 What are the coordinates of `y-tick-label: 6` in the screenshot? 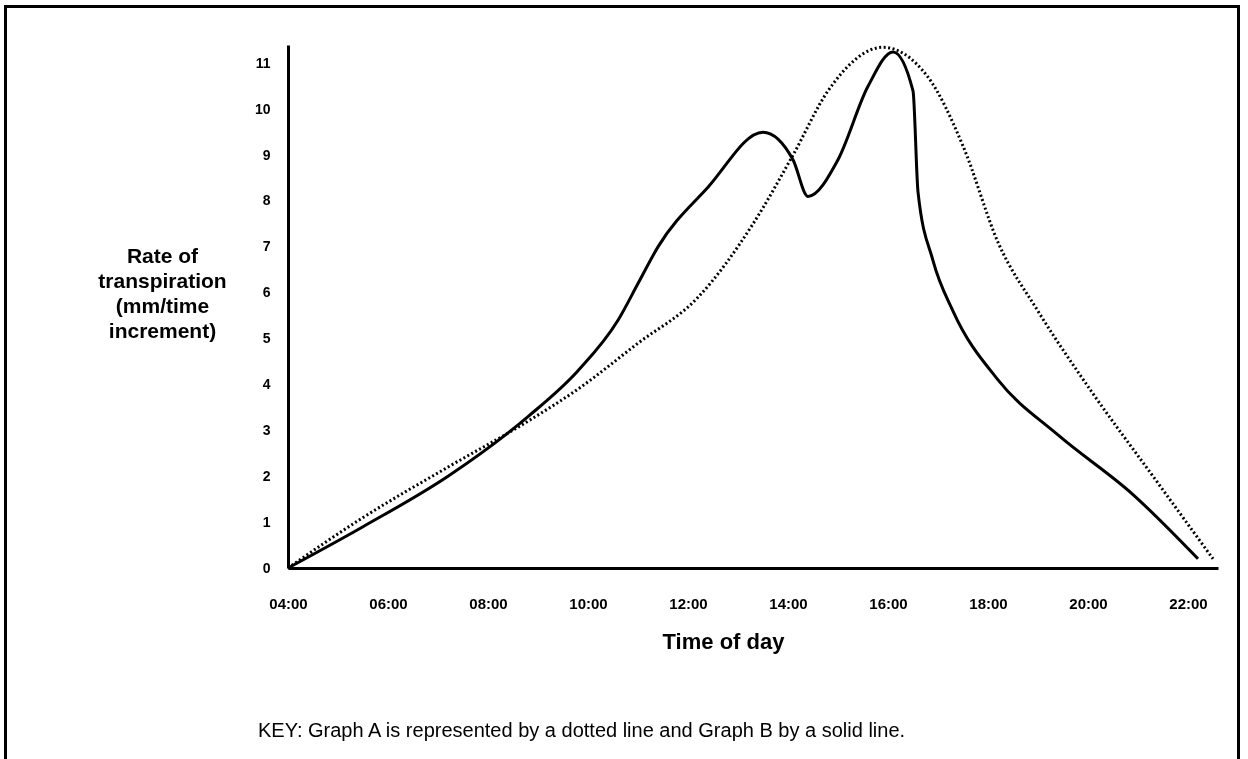 It's located at (266, 292).